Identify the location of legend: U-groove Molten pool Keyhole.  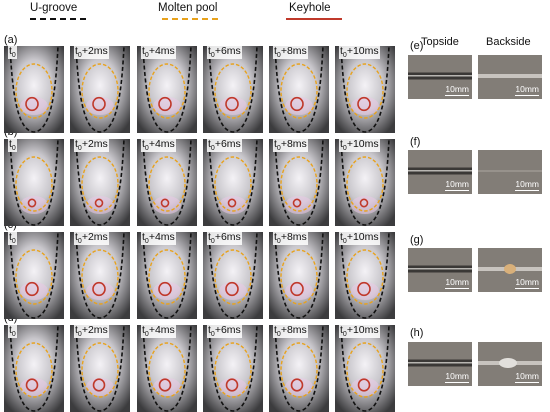
(197, 13).